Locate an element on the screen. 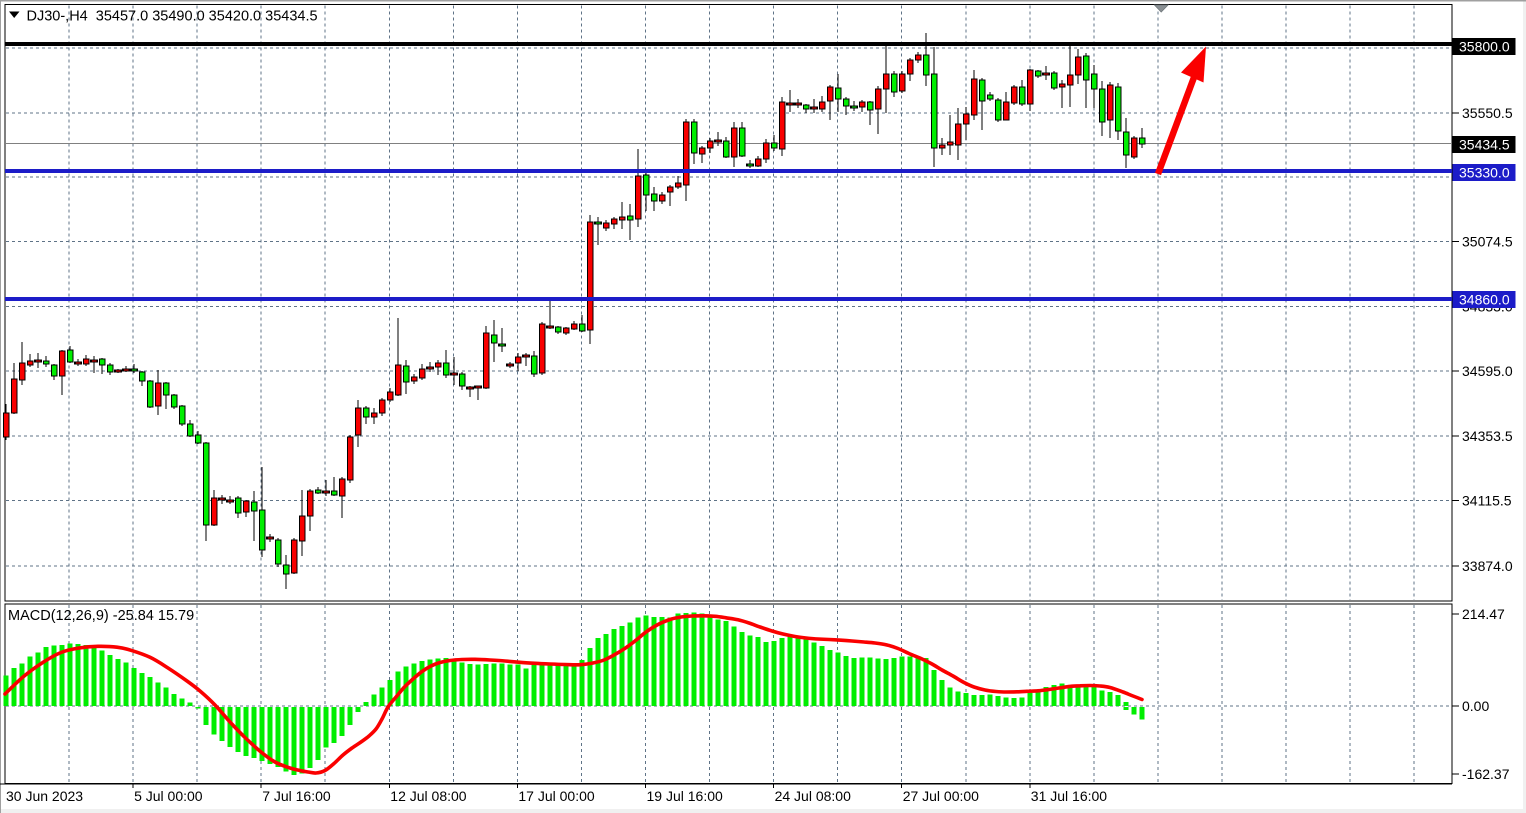  svg-text: 19 Jul 16:00 is located at coordinates (685, 796).